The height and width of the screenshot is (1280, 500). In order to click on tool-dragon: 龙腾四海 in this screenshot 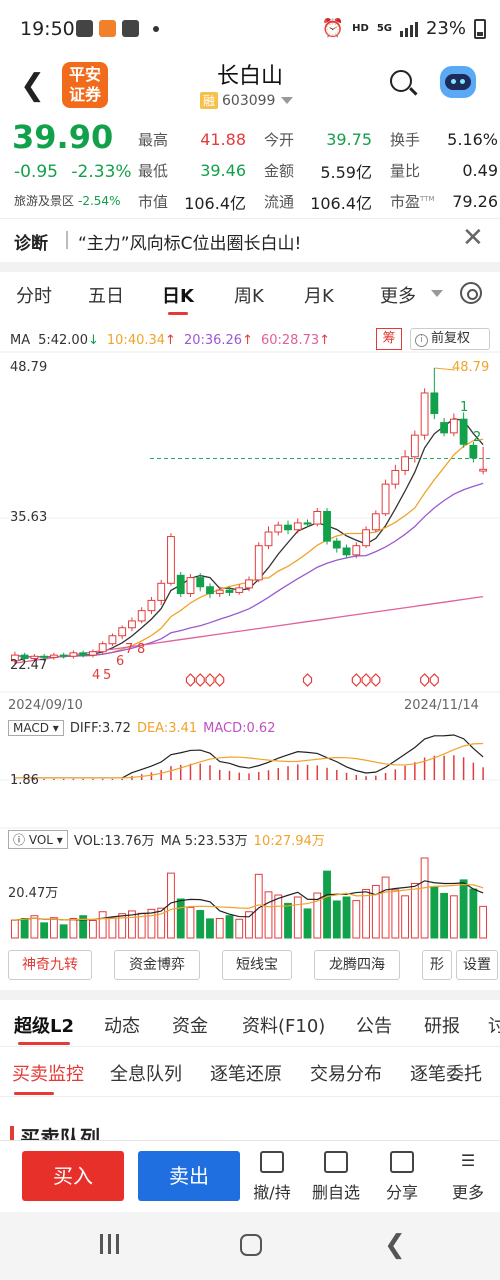, I will do `click(357, 965)`.